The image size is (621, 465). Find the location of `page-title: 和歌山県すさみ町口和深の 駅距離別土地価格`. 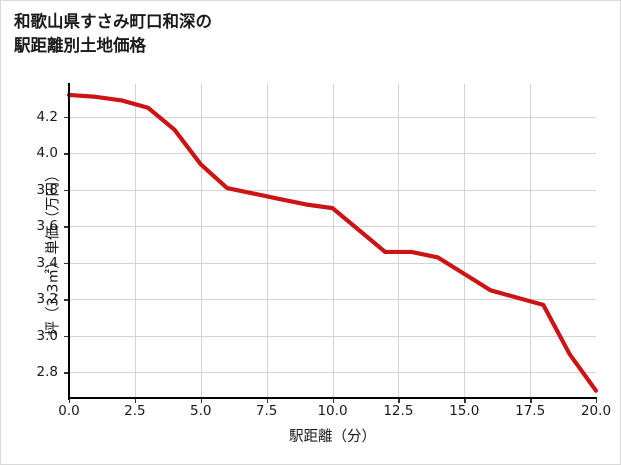

page-title: 和歌山県すさみ町口和深の 駅距離別土地価格 is located at coordinates (113, 33).